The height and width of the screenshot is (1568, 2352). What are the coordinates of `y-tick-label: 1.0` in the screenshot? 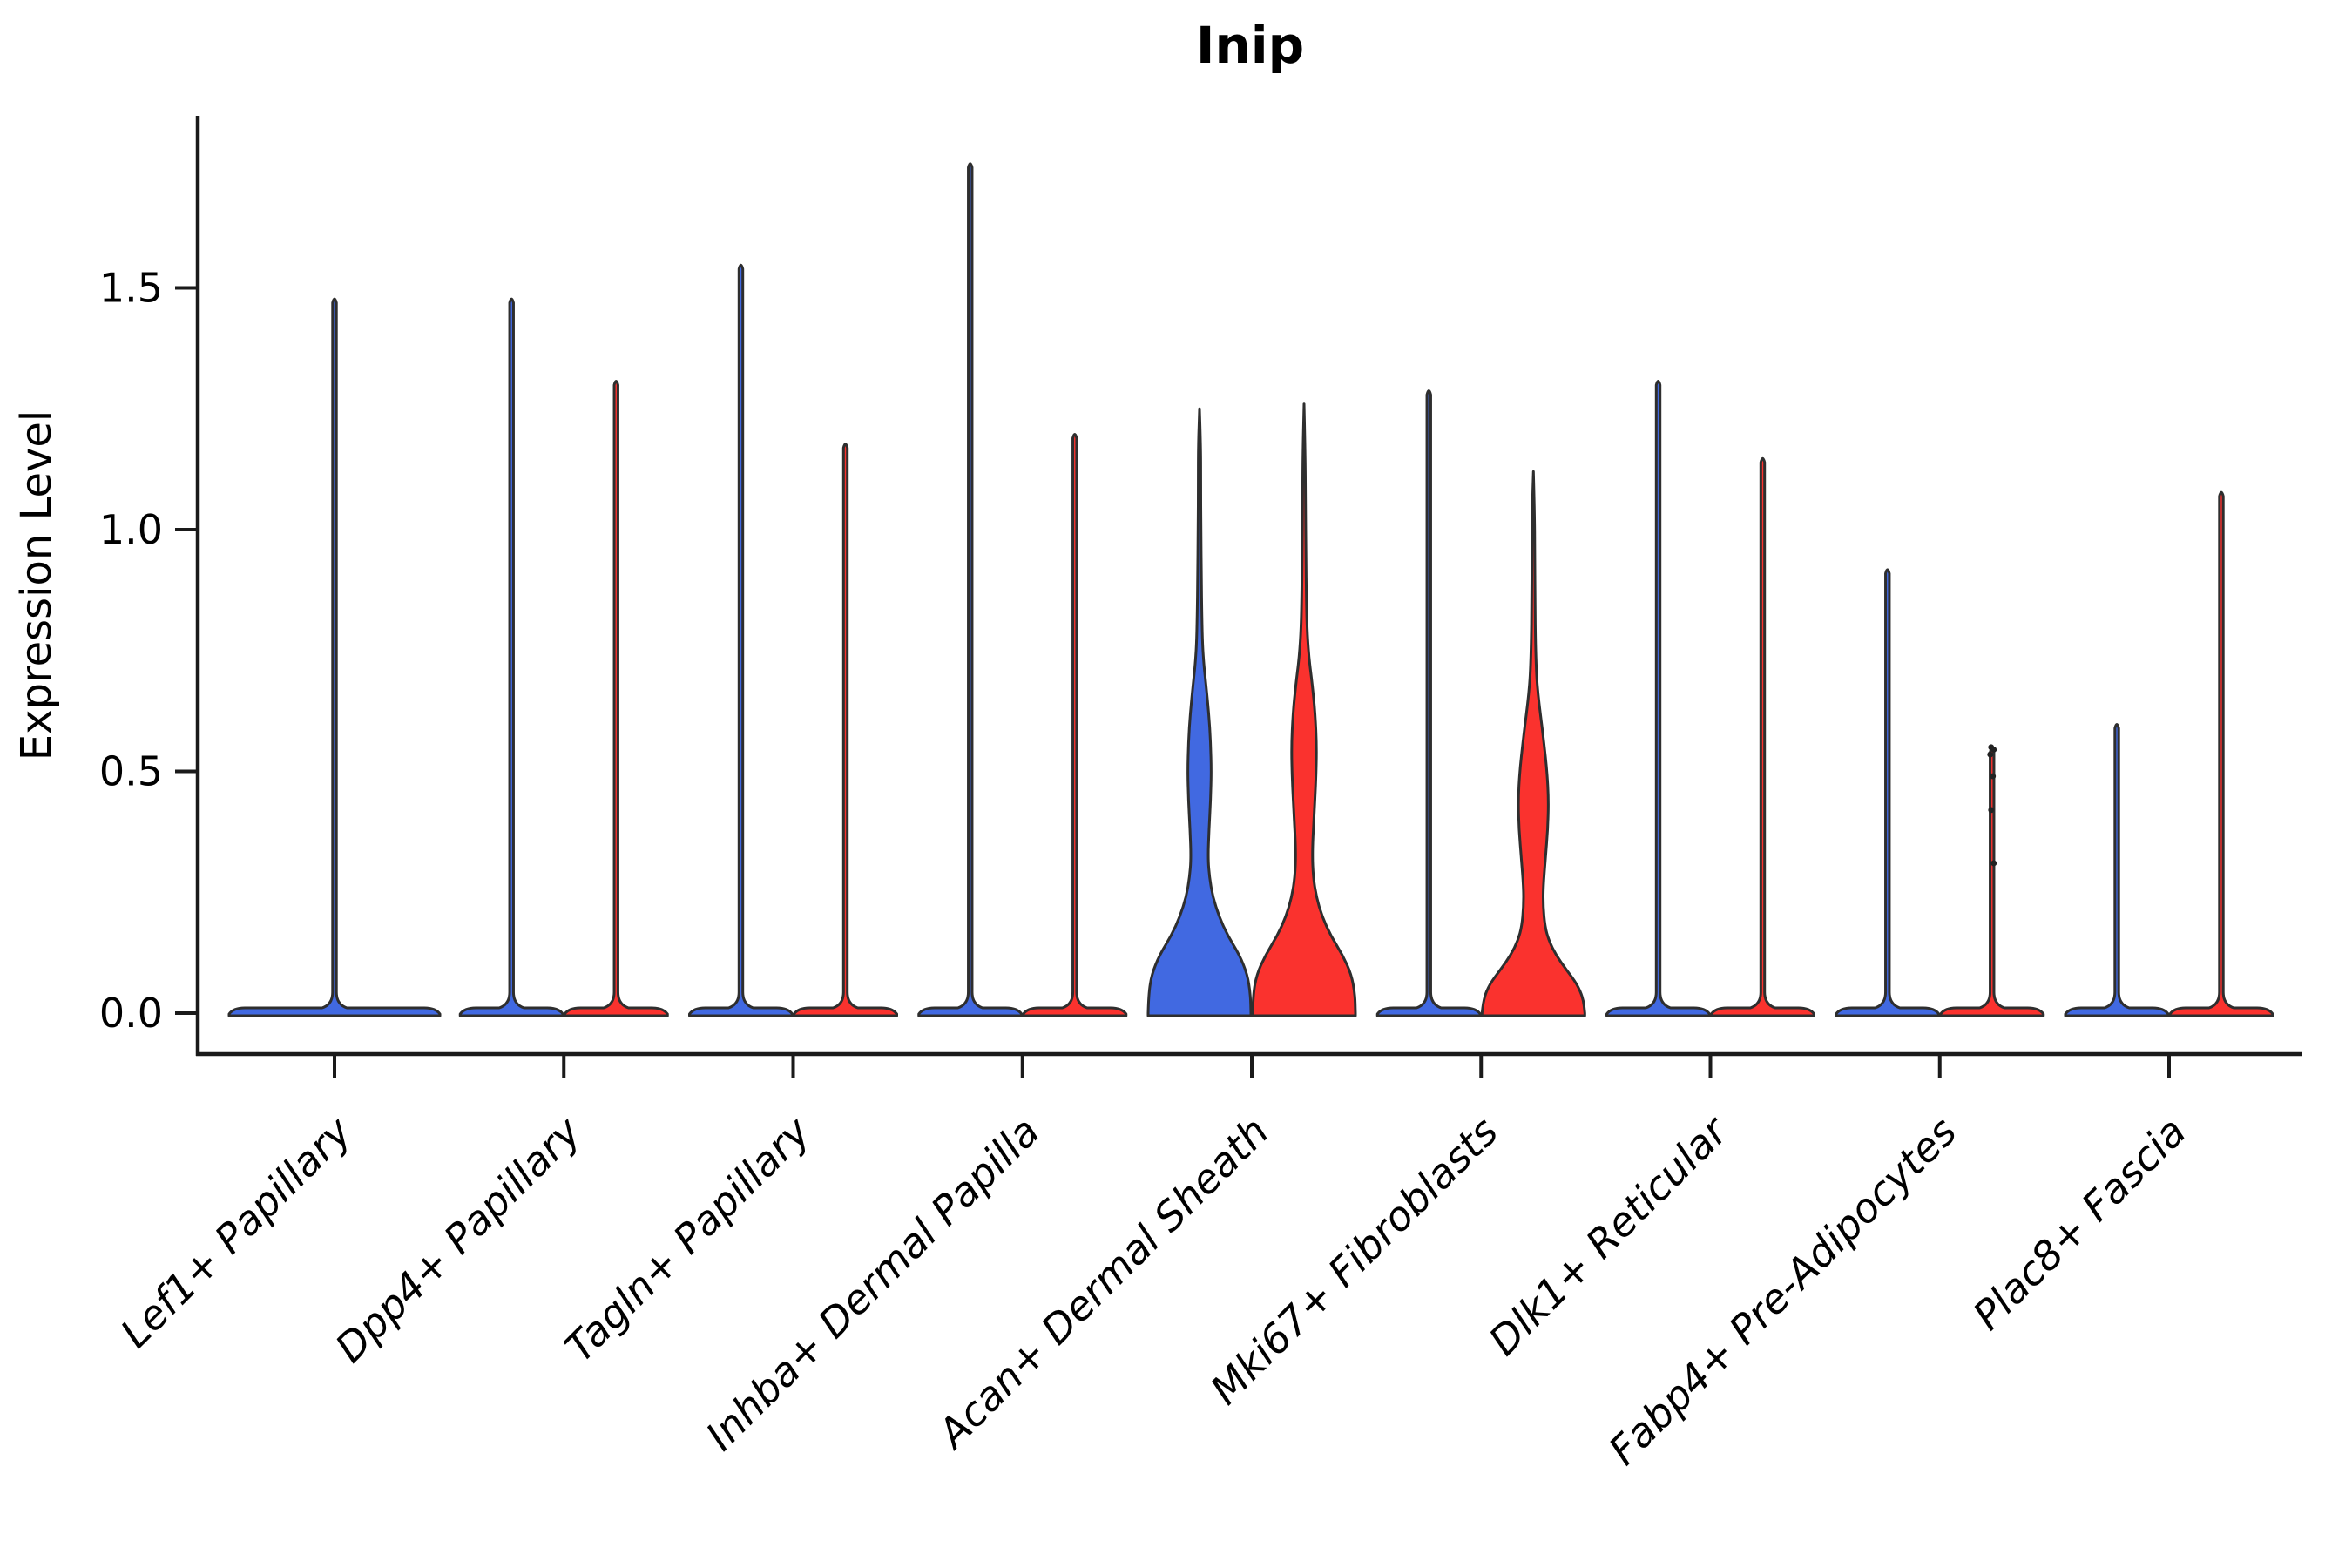 It's located at (131, 529).